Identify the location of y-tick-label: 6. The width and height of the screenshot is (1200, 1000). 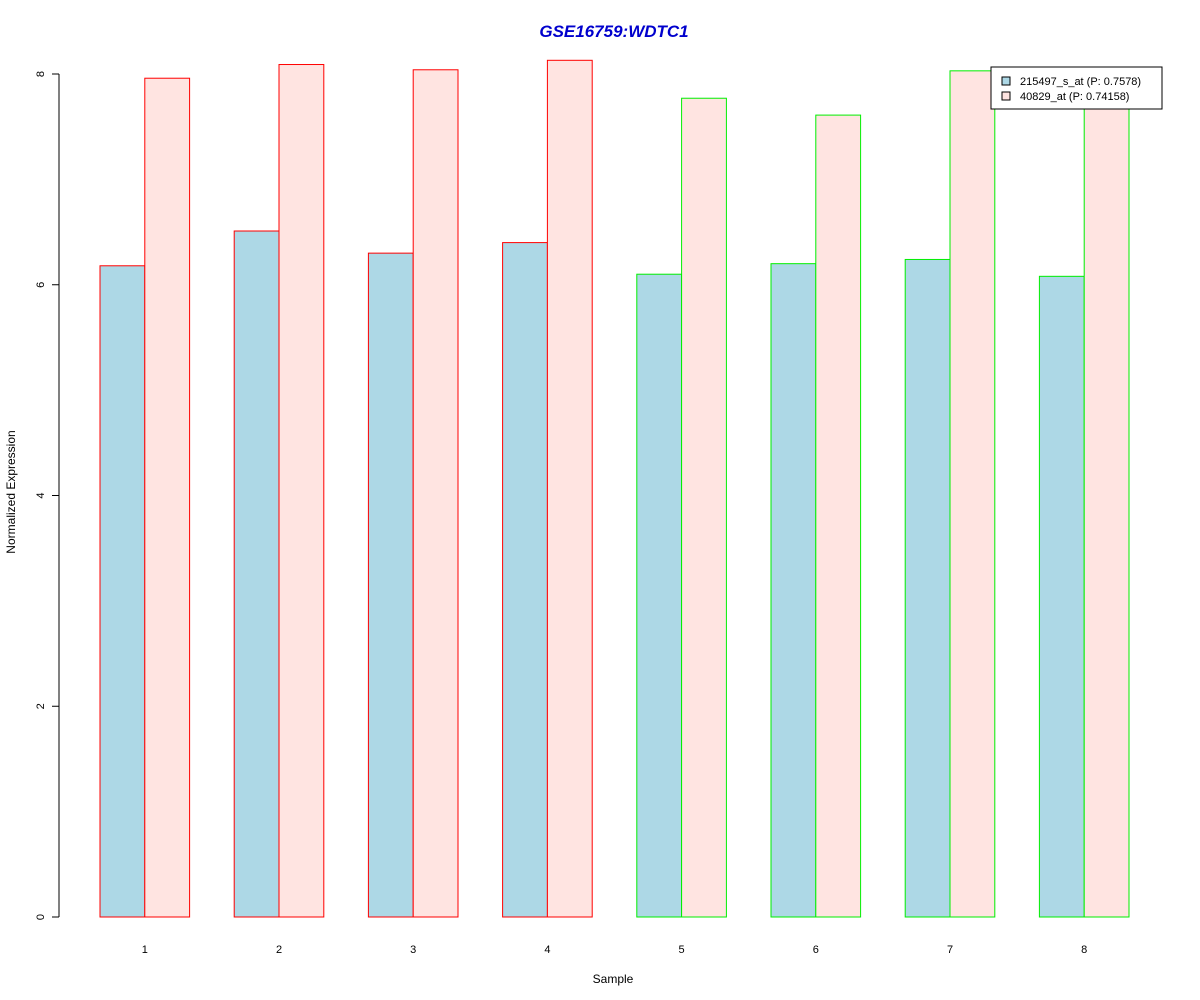
(41, 285).